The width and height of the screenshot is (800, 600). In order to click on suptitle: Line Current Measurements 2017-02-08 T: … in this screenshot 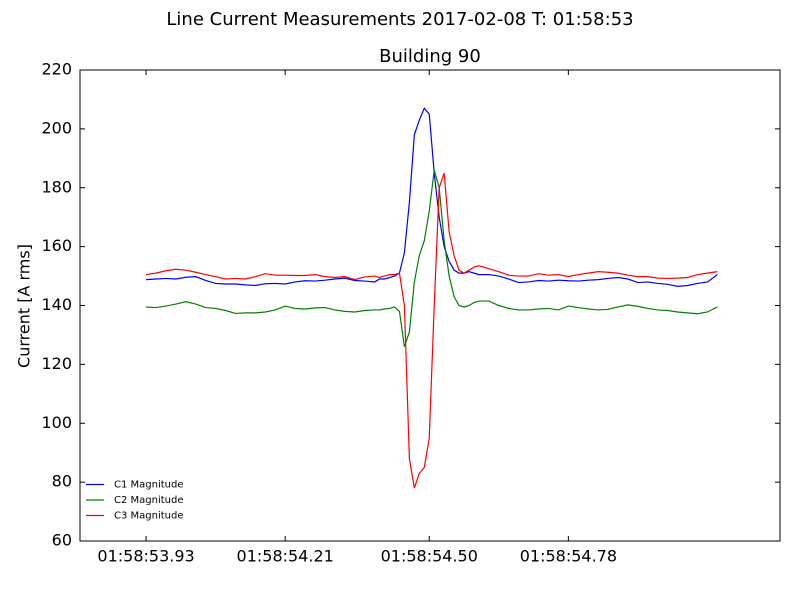, I will do `click(399, 19)`.